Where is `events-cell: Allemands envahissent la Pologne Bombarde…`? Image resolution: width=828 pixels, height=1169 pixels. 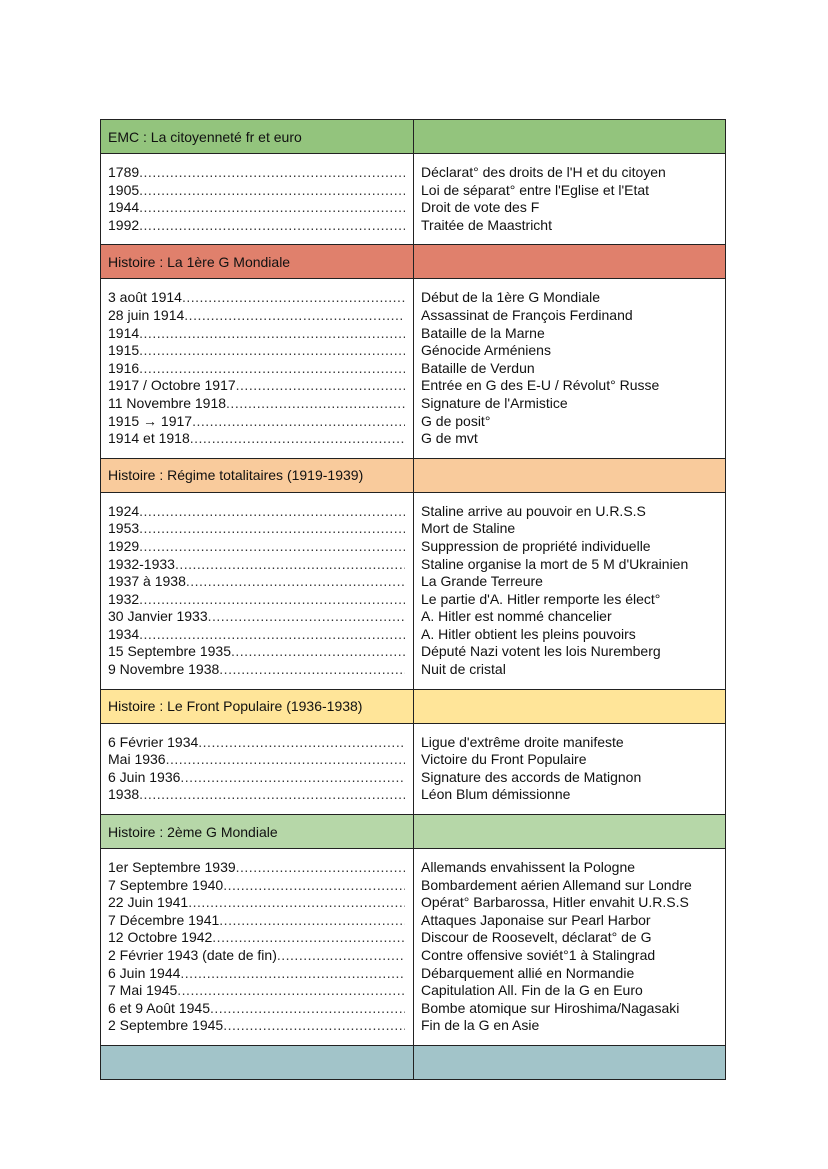
events-cell: Allemands envahissent la Pologne Bombarde… is located at coordinates (569, 947).